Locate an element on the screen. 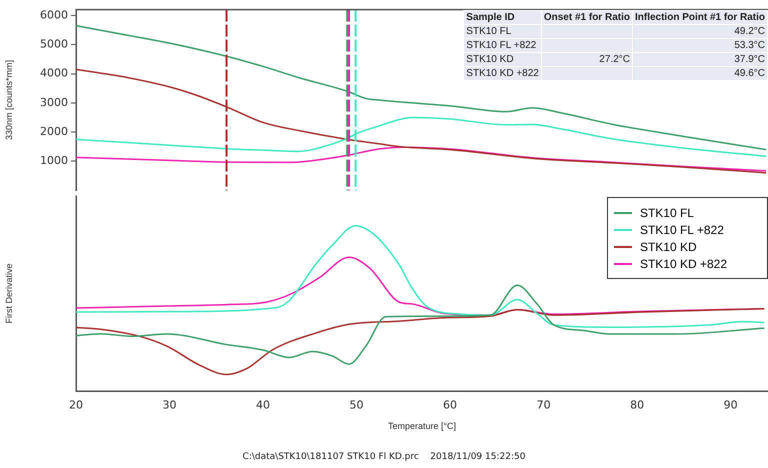 This screenshot has height=468, width=768. annotation: 49.2°C is located at coordinates (700, 31).